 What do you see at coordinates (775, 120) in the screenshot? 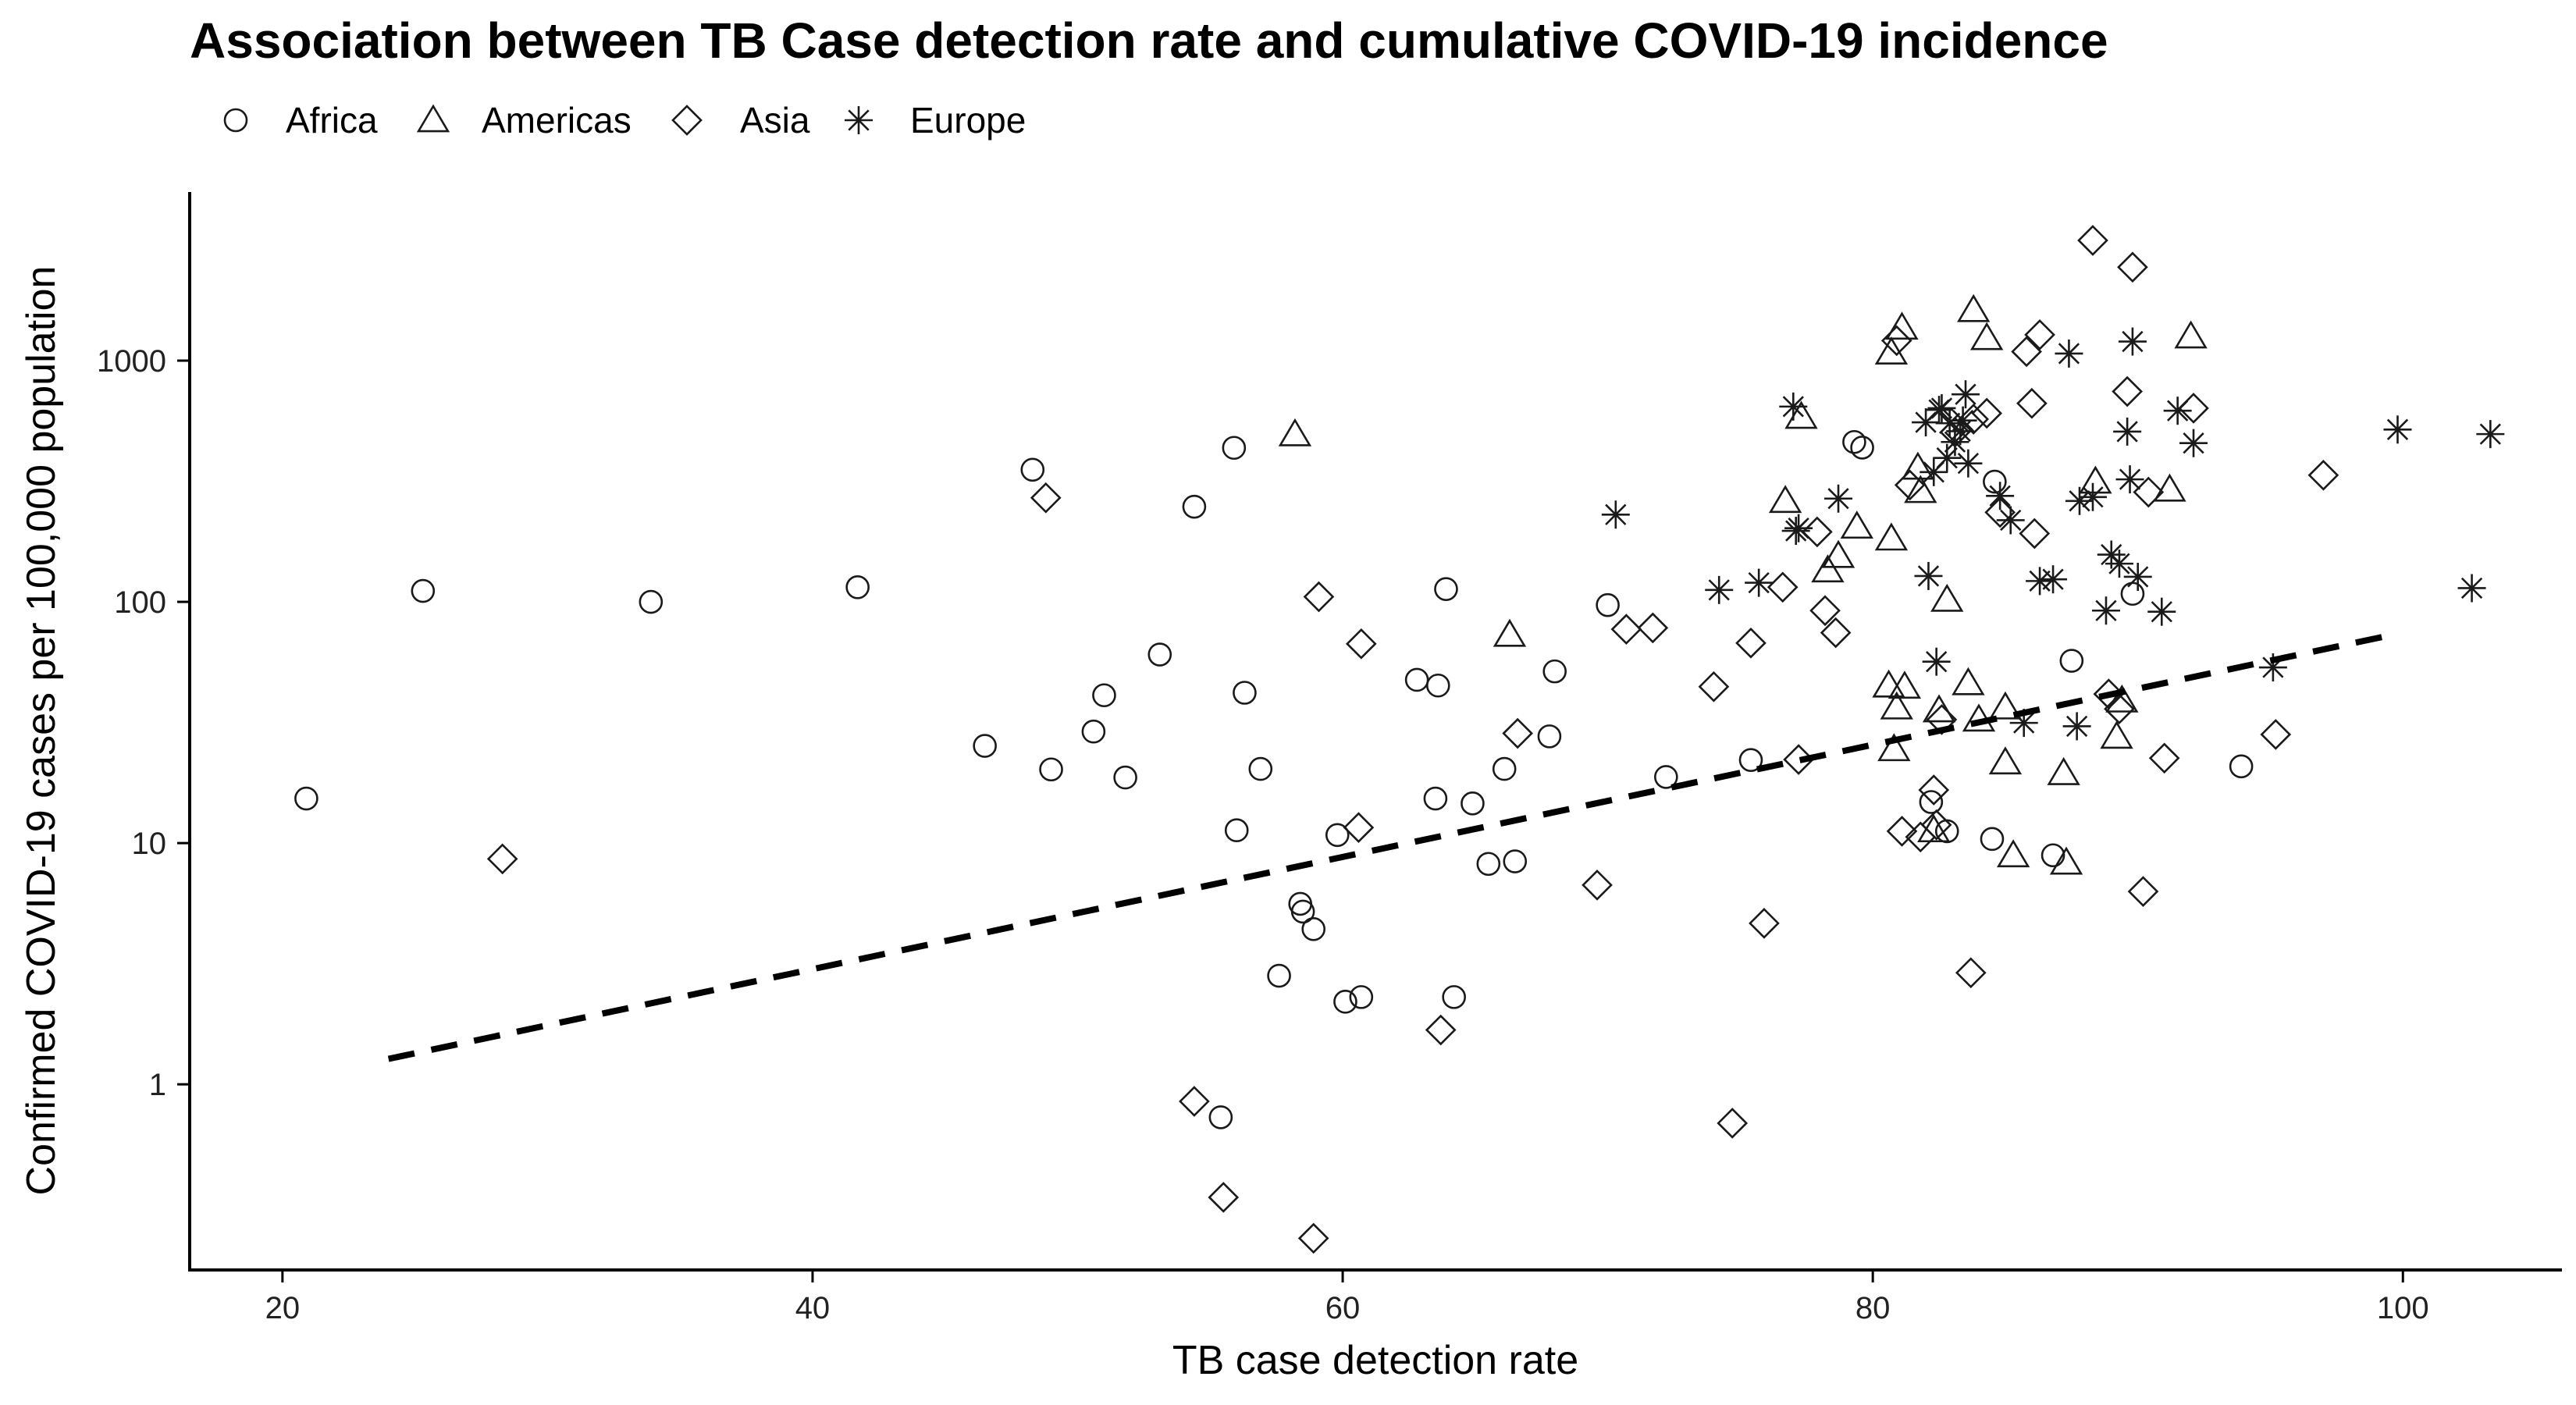
I see `legend-label: Asia` at bounding box center [775, 120].